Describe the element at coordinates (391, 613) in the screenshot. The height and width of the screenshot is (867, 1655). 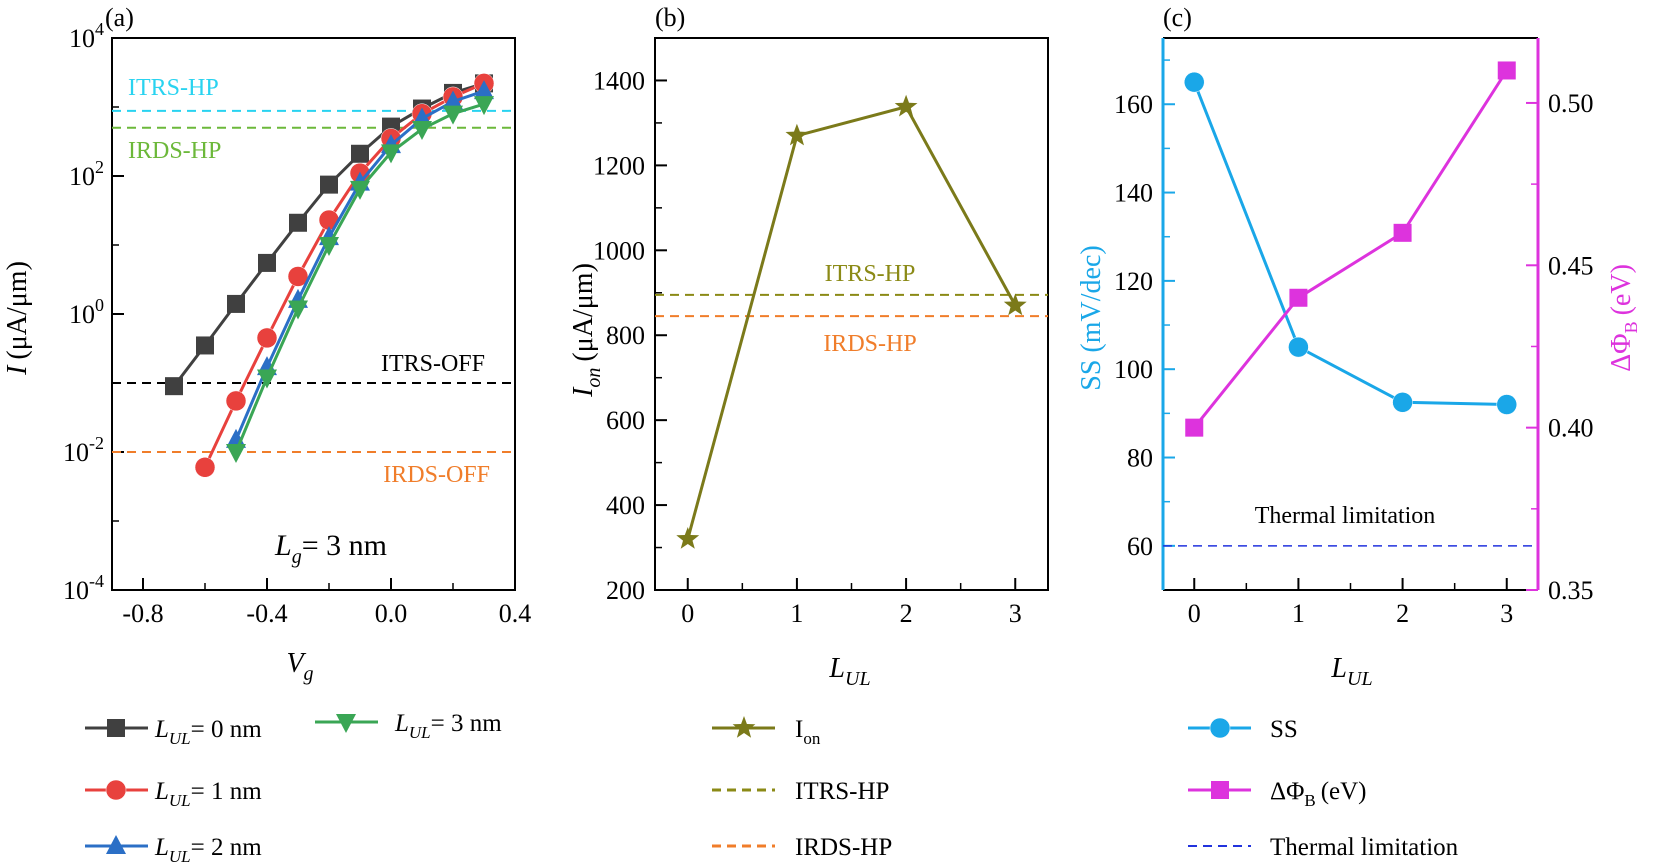
I see `panel-a-x-tick-label: 0.0` at that location.